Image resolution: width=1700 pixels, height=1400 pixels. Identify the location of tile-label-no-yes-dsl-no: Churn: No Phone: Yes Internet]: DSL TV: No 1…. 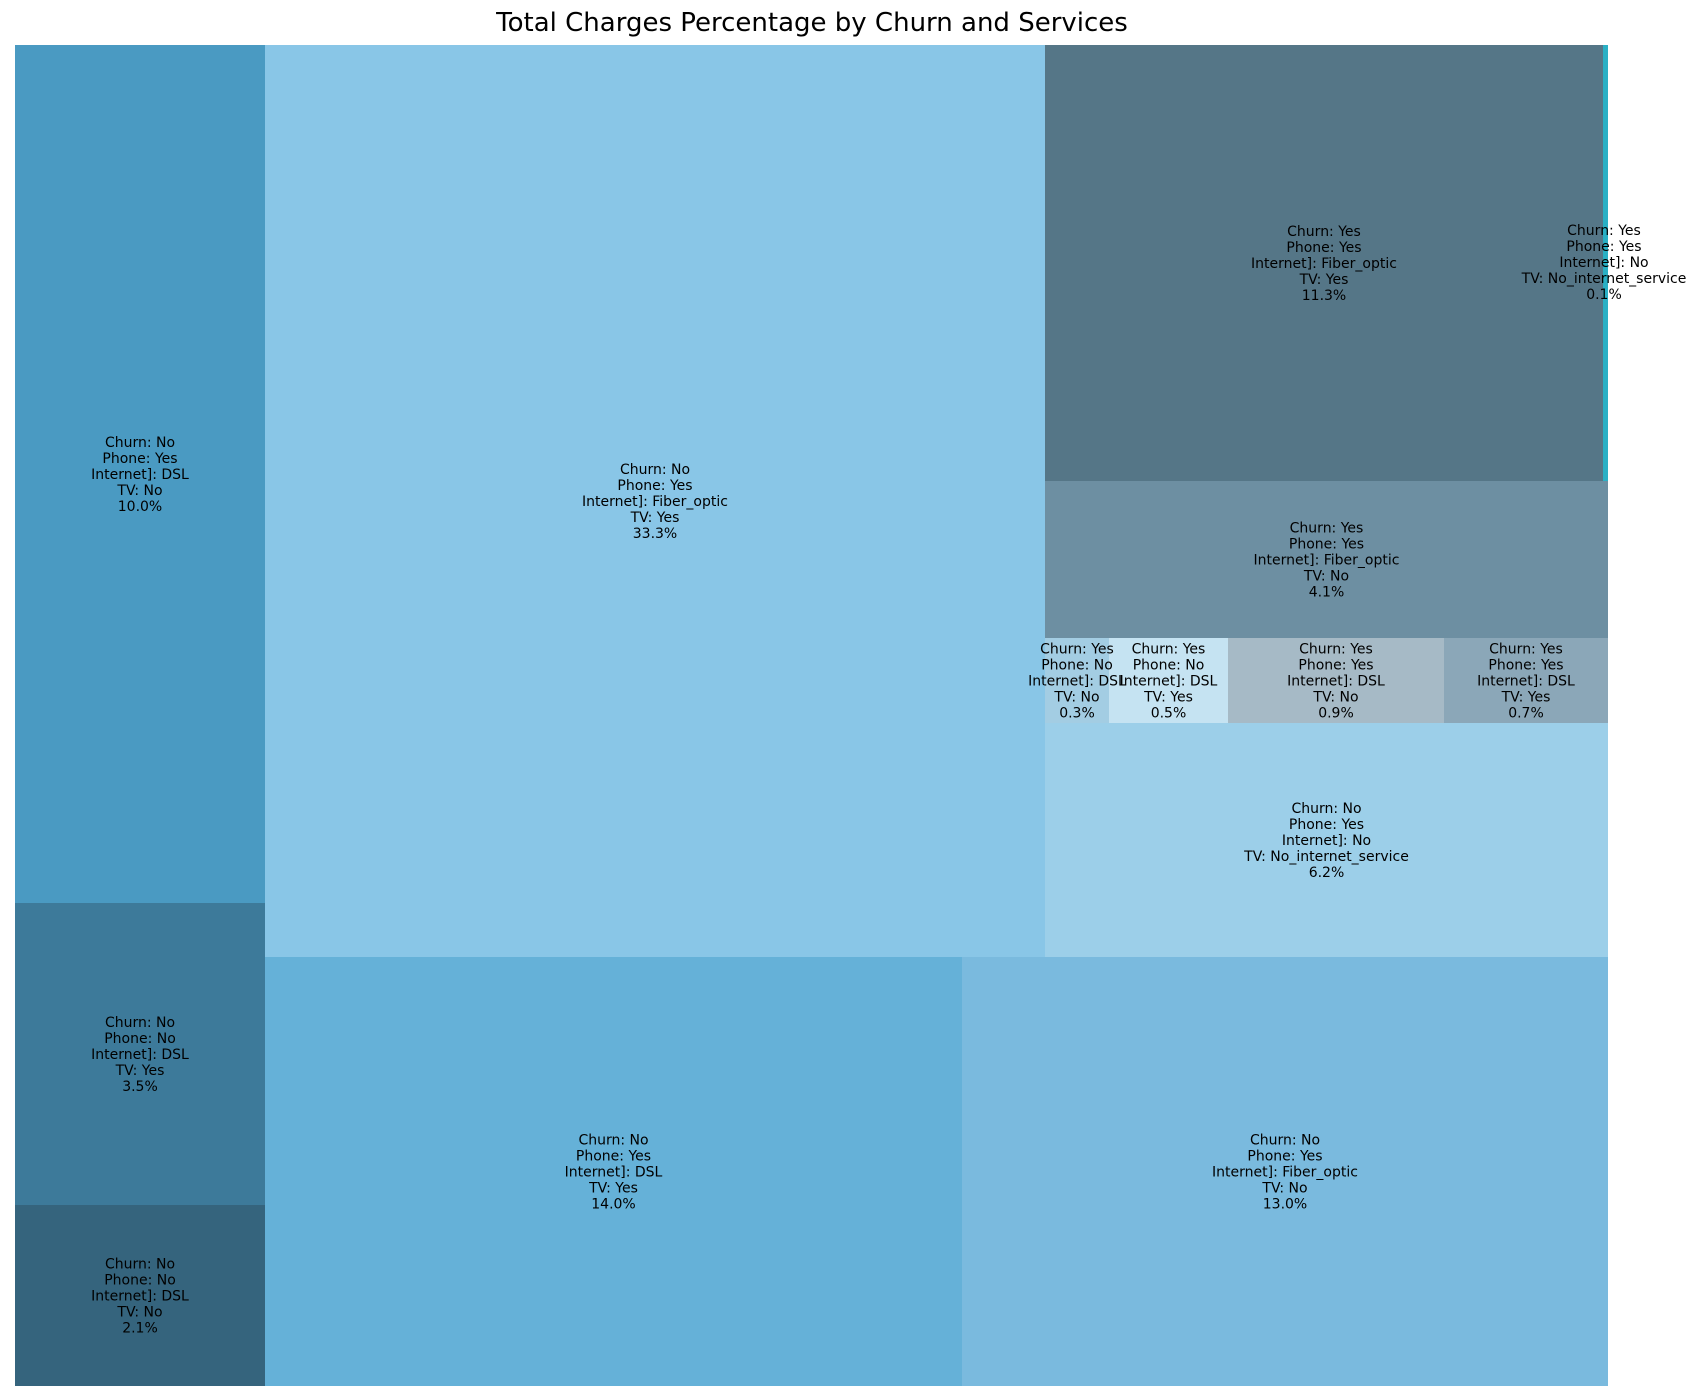
(140, 475).